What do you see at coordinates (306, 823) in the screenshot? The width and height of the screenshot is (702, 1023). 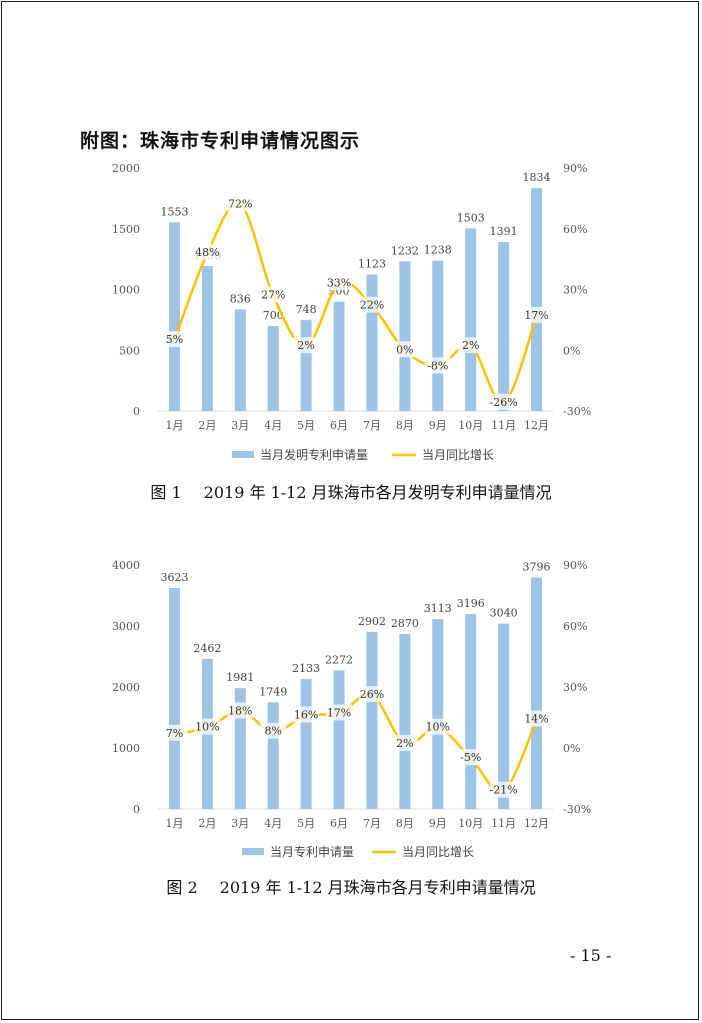 I see `x-tick-label: 5月` at bounding box center [306, 823].